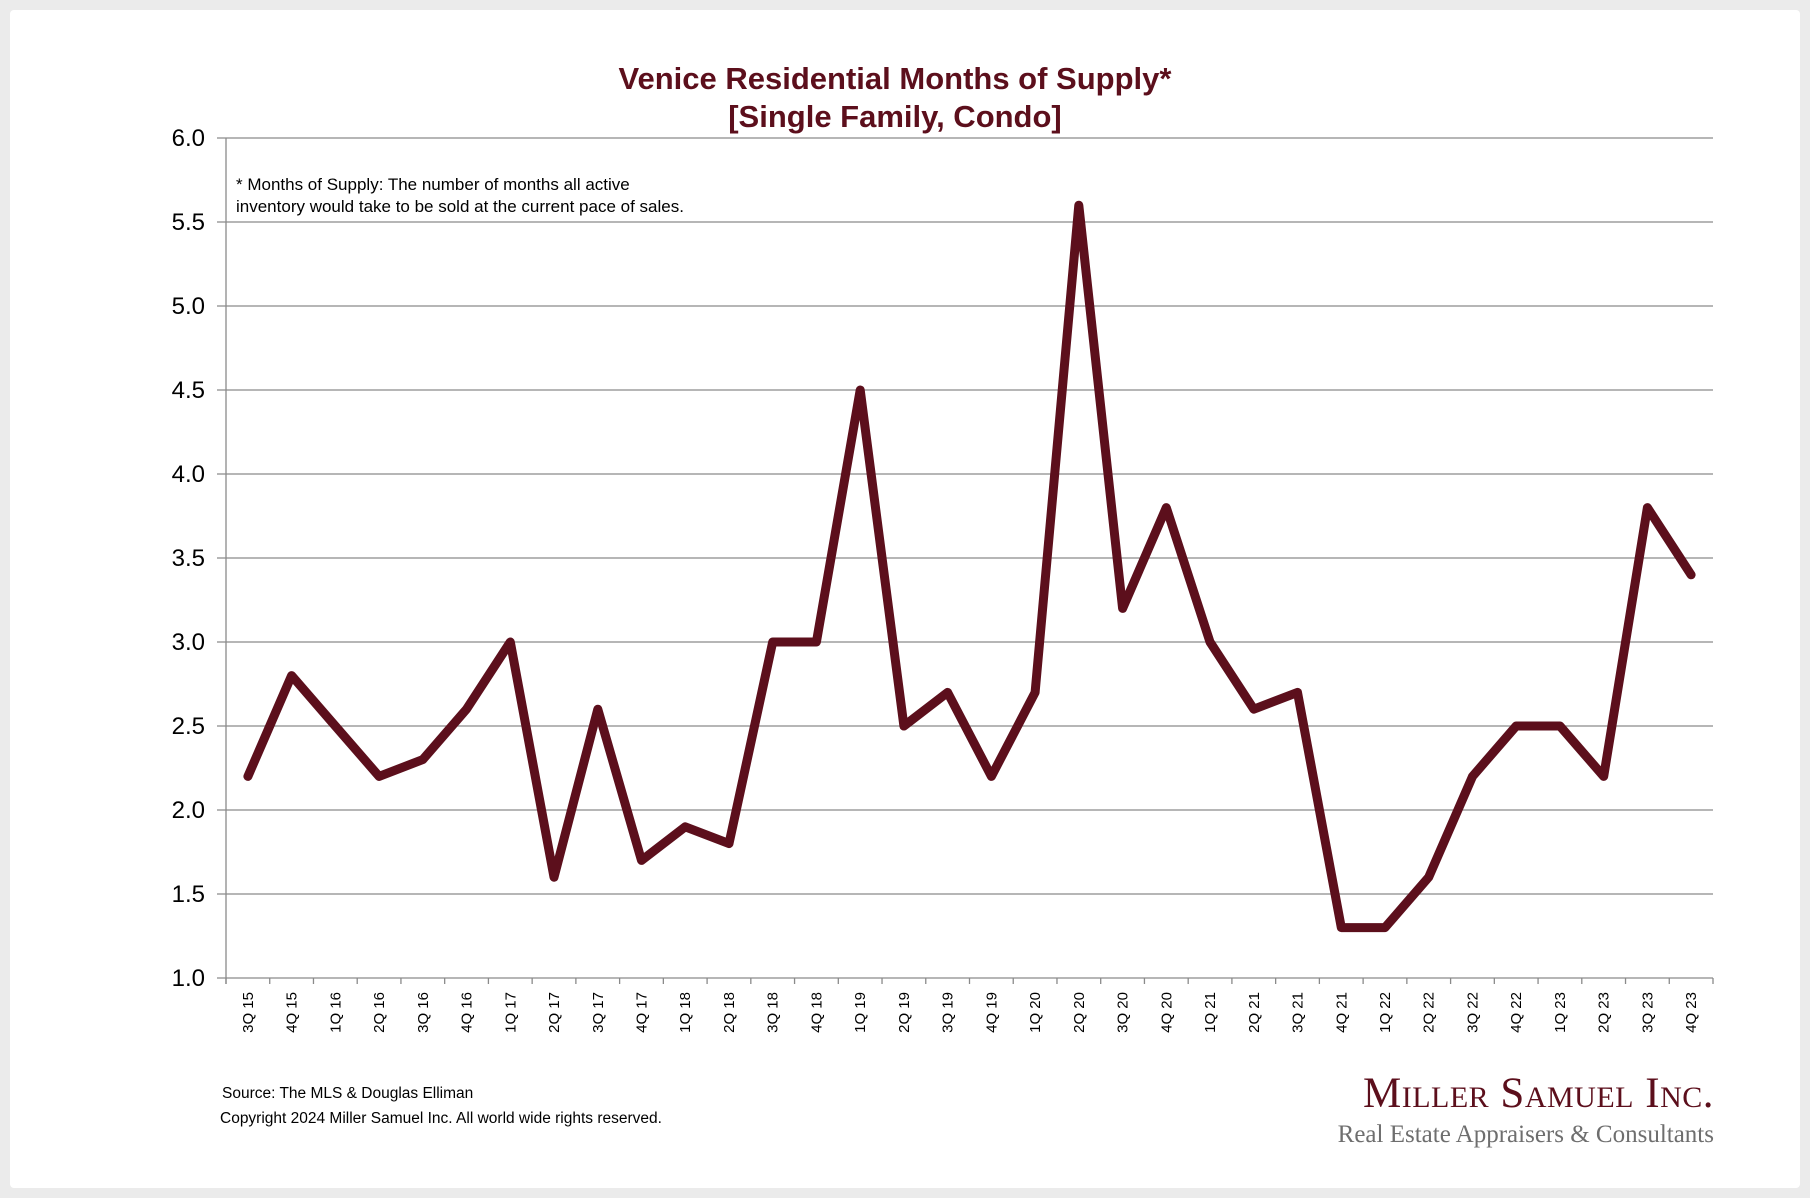  What do you see at coordinates (1604, 1012) in the screenshot?
I see `x-tick-label: 2Q 23` at bounding box center [1604, 1012].